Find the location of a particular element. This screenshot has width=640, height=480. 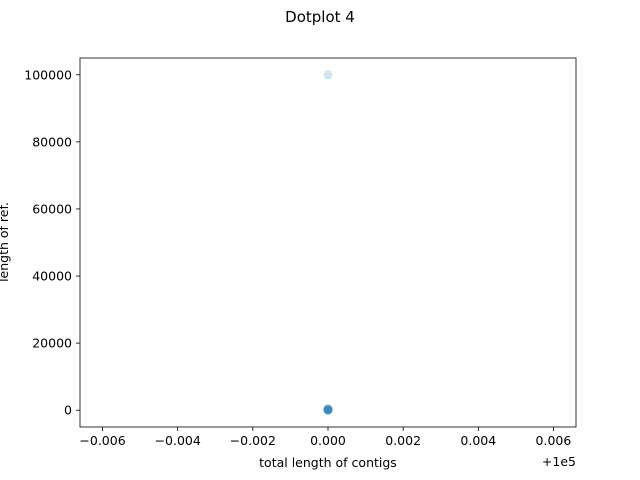

y-tick-label: 0 is located at coordinates (68, 410).